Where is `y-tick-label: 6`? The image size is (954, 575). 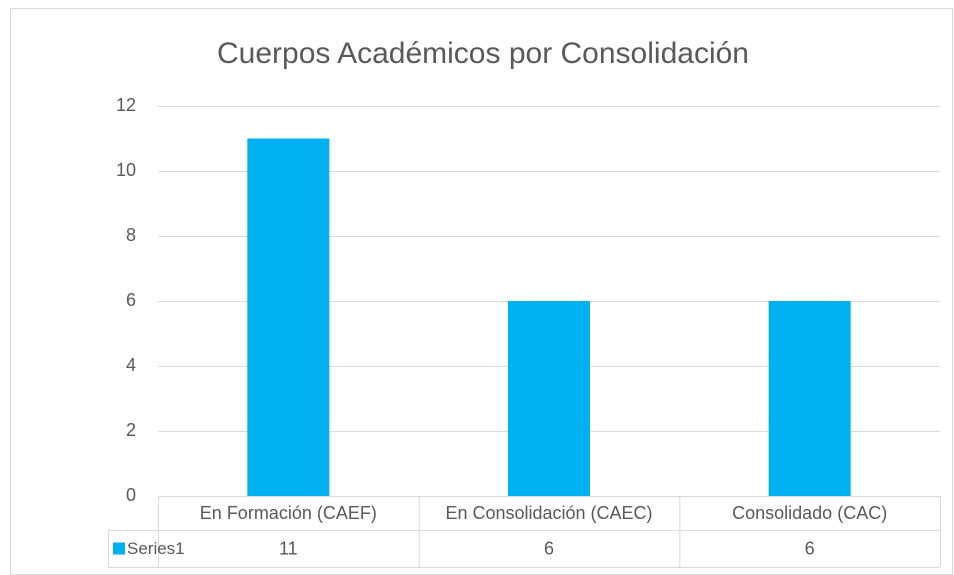 y-tick-label: 6 is located at coordinates (131, 300).